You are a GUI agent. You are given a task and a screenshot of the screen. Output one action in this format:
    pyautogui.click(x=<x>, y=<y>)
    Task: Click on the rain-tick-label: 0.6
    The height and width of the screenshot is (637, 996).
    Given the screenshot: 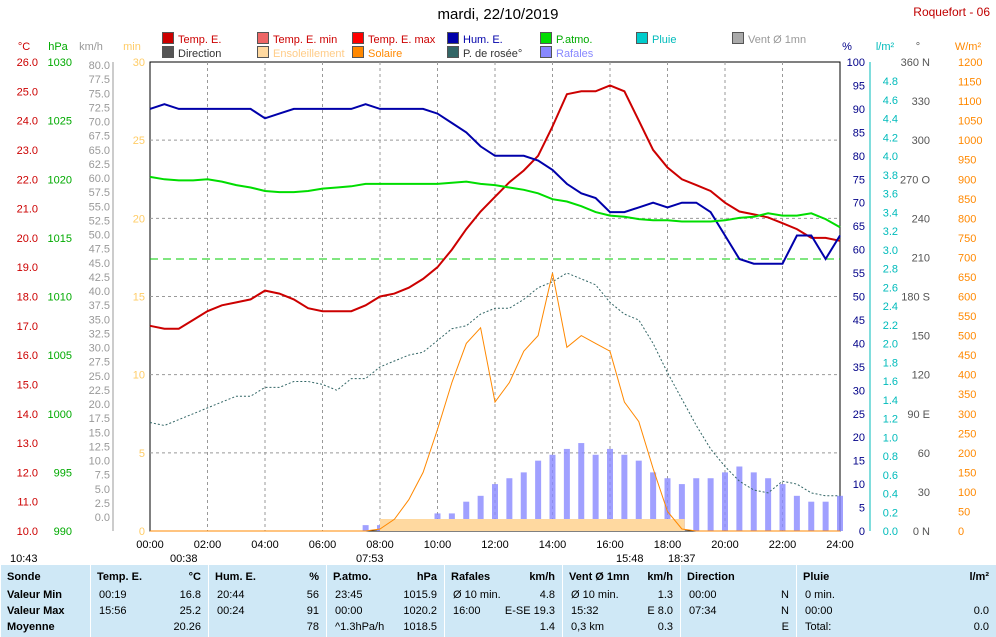 What is the action you would take?
    pyautogui.click(x=890, y=476)
    